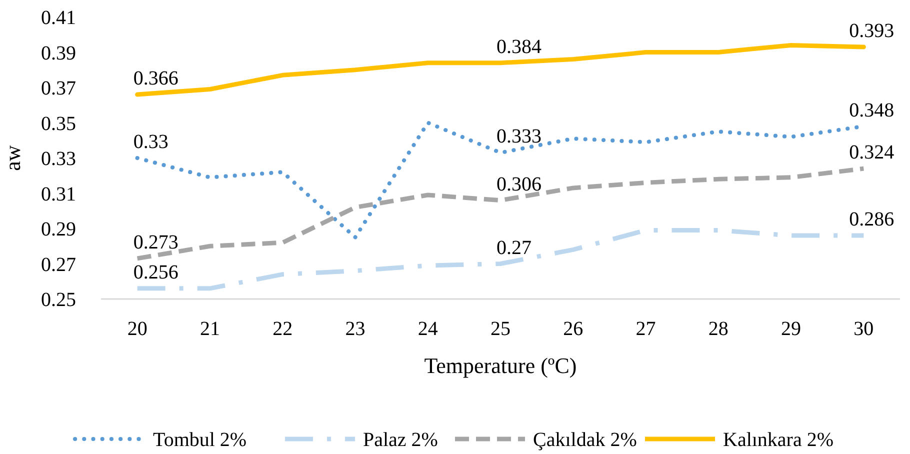  Describe the element at coordinates (12, 158) in the screenshot. I see `y-axis-title: aw` at that location.